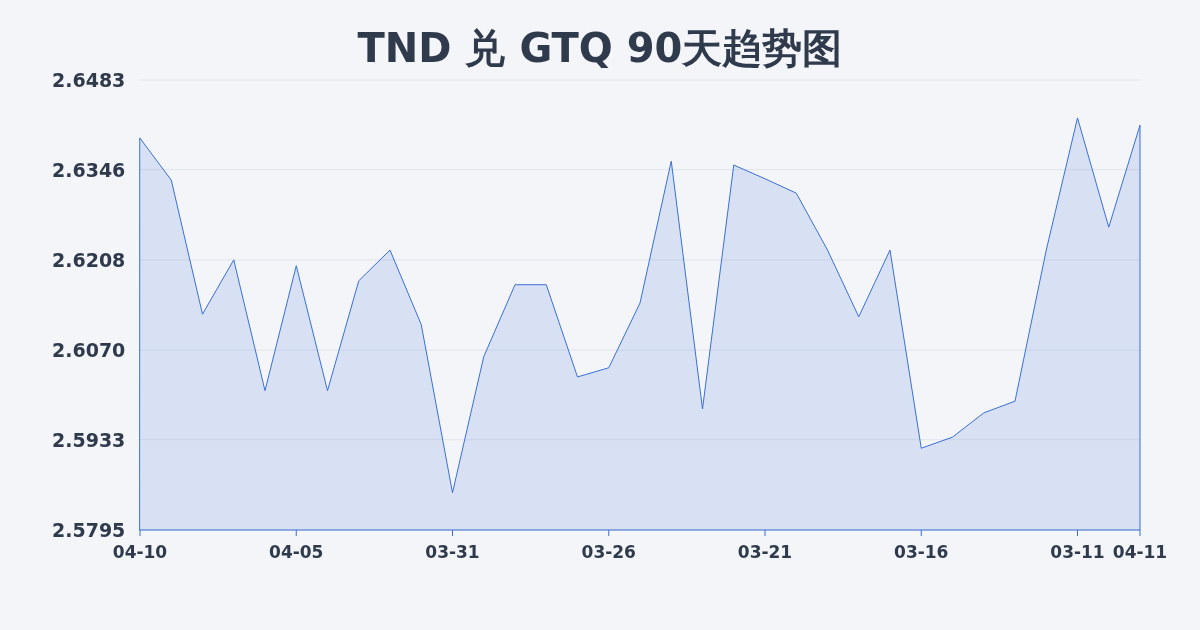 Image resolution: width=1200 pixels, height=630 pixels. What do you see at coordinates (765, 552) in the screenshot?
I see `x-tick-label: 03-21` at bounding box center [765, 552].